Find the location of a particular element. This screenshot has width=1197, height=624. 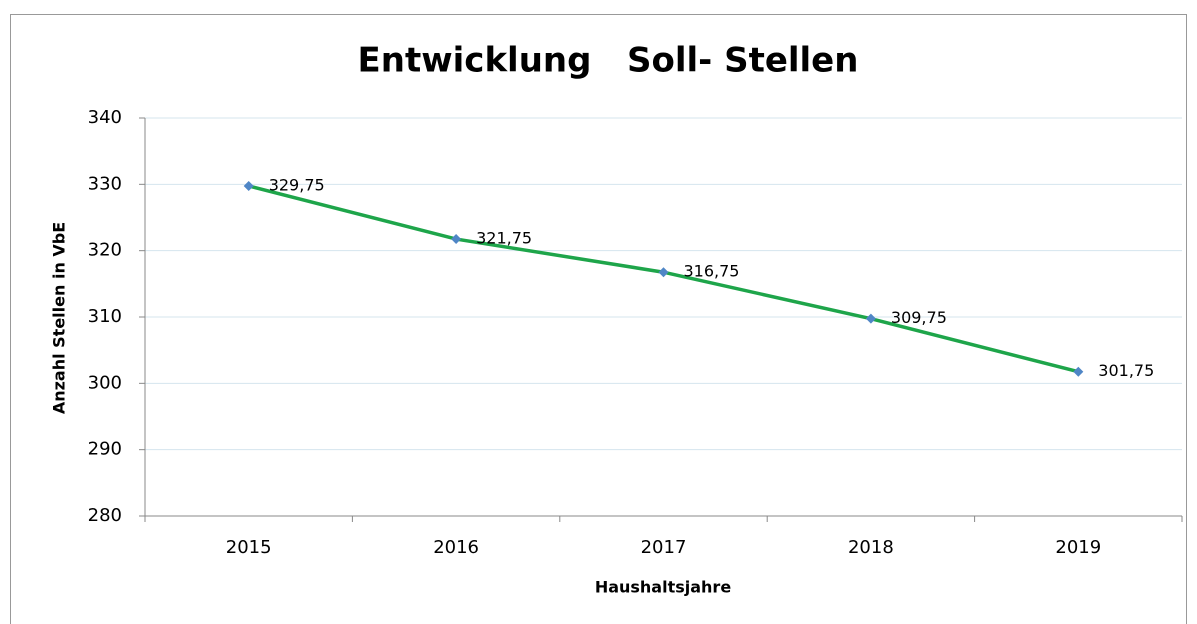

y-tick-label: 280 is located at coordinates (105, 515).